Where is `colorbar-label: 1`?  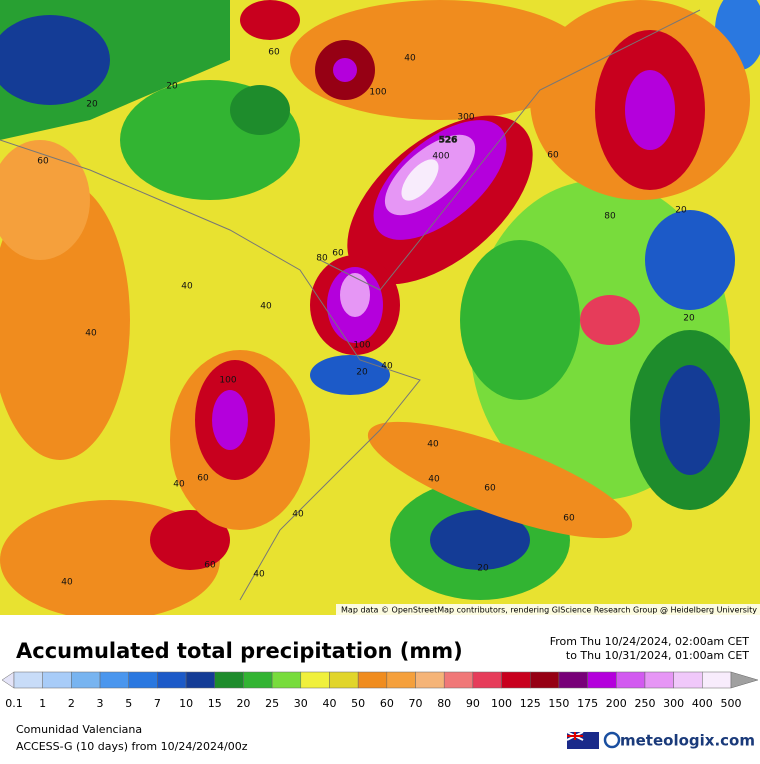 colorbar-label: 1 is located at coordinates (42, 703).